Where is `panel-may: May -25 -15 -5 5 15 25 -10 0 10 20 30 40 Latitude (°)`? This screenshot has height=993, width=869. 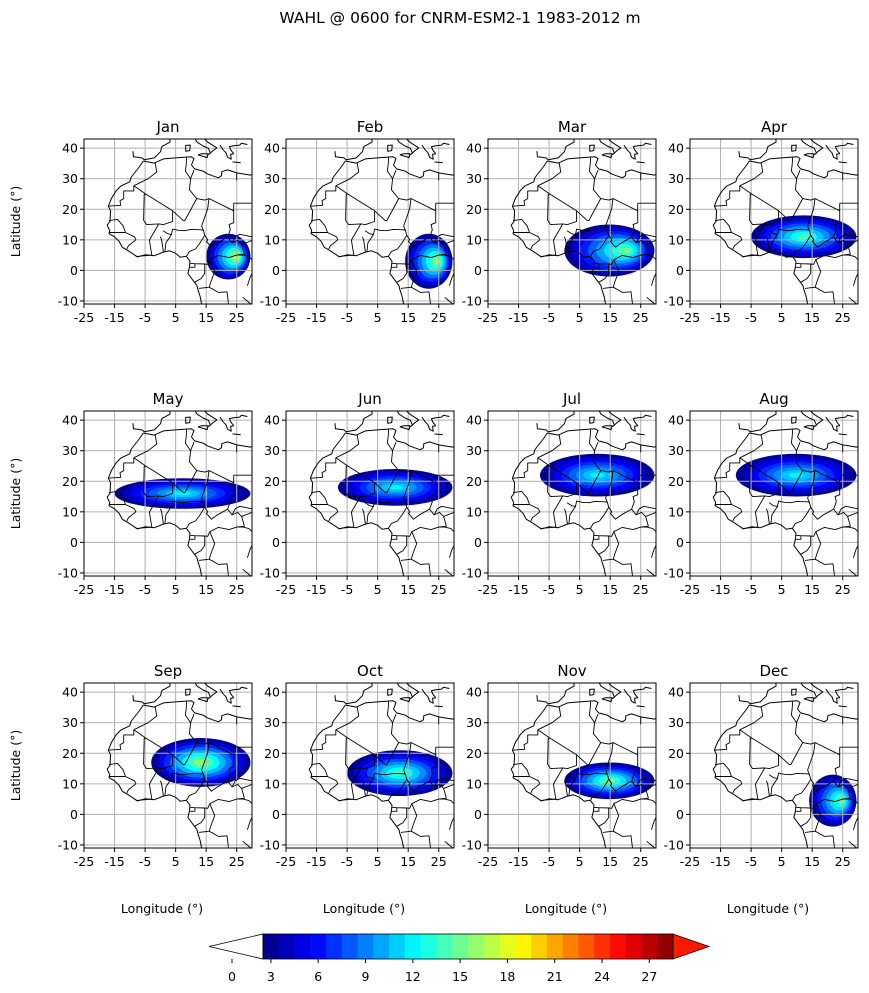 panel-may: May -25 -15 -5 5 15 25 -10 0 10 20 30 40 Latitude (°) is located at coordinates (130, 493).